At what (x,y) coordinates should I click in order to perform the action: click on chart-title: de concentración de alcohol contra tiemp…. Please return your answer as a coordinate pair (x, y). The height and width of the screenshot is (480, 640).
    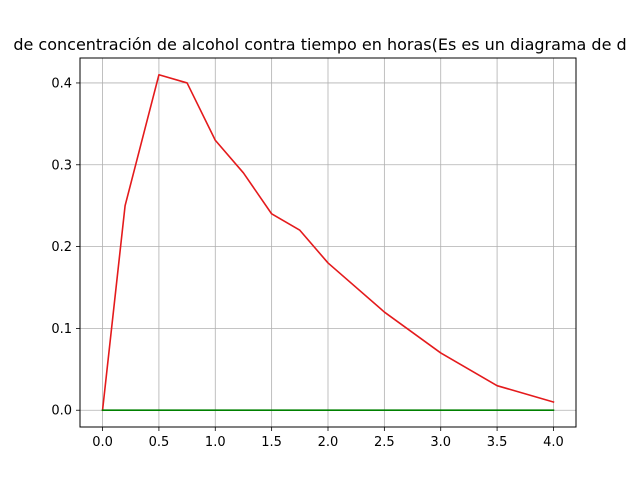
    Looking at the image, I should click on (319, 44).